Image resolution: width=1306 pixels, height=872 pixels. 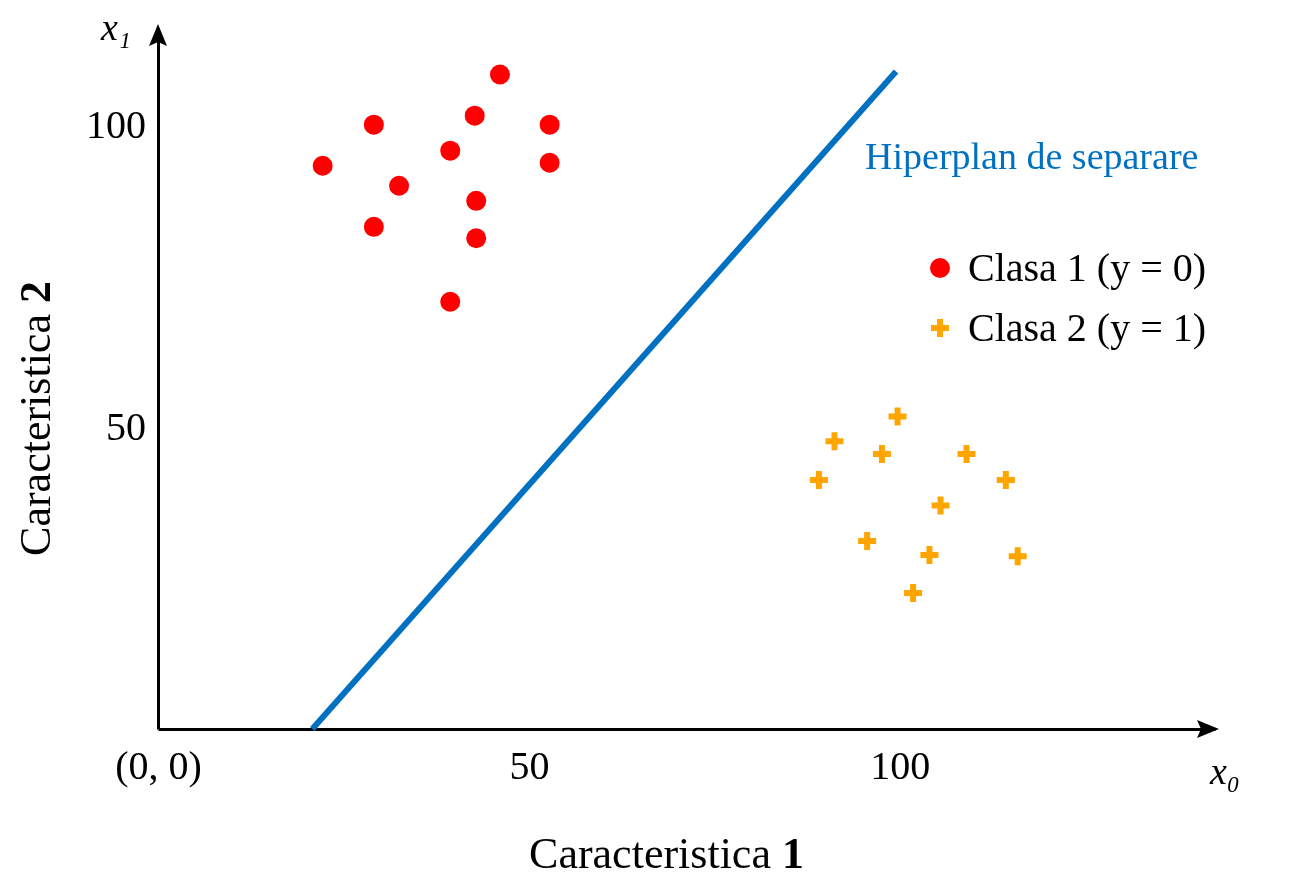 I want to click on y-axis-title: Caracteristica 2, so click(x=35, y=418).